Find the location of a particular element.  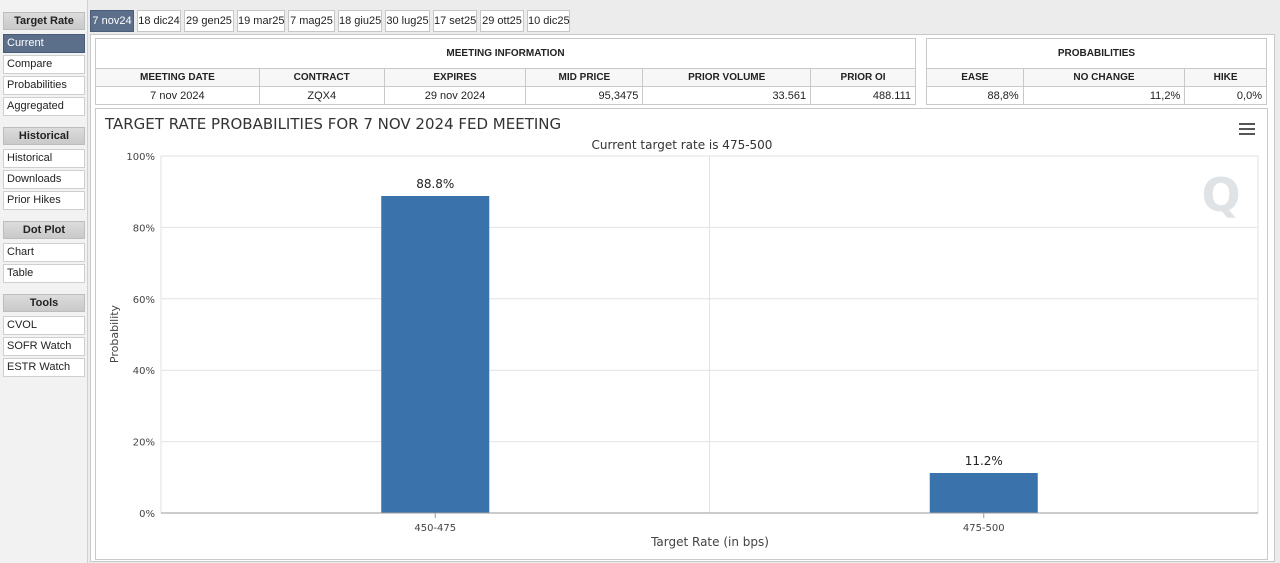

y-tick-label: 20% is located at coordinates (144, 443).